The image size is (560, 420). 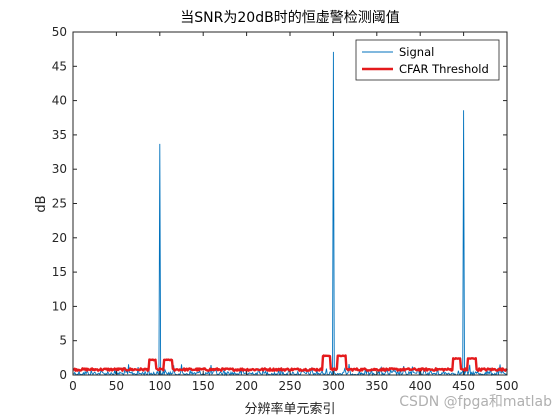 I want to click on x-tick-label: 400, so click(x=420, y=386).